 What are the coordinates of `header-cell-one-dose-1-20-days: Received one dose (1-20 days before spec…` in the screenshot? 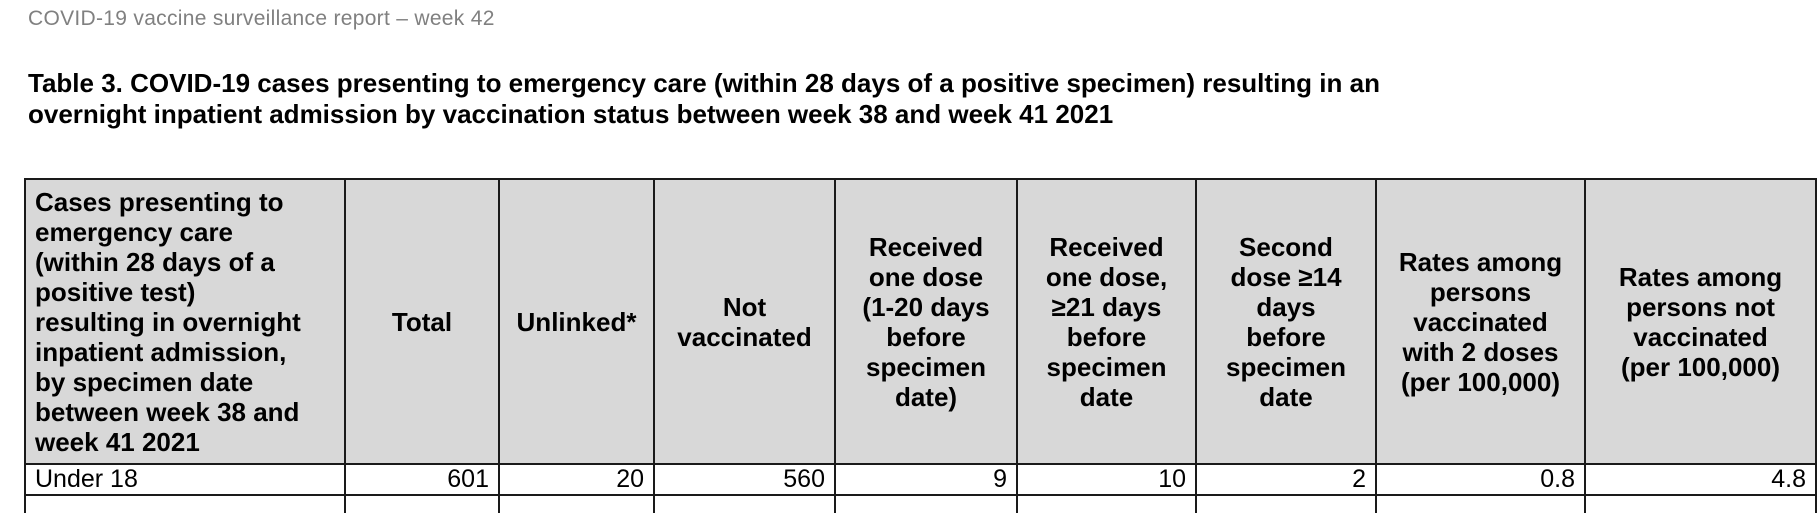 It's located at (926, 321).